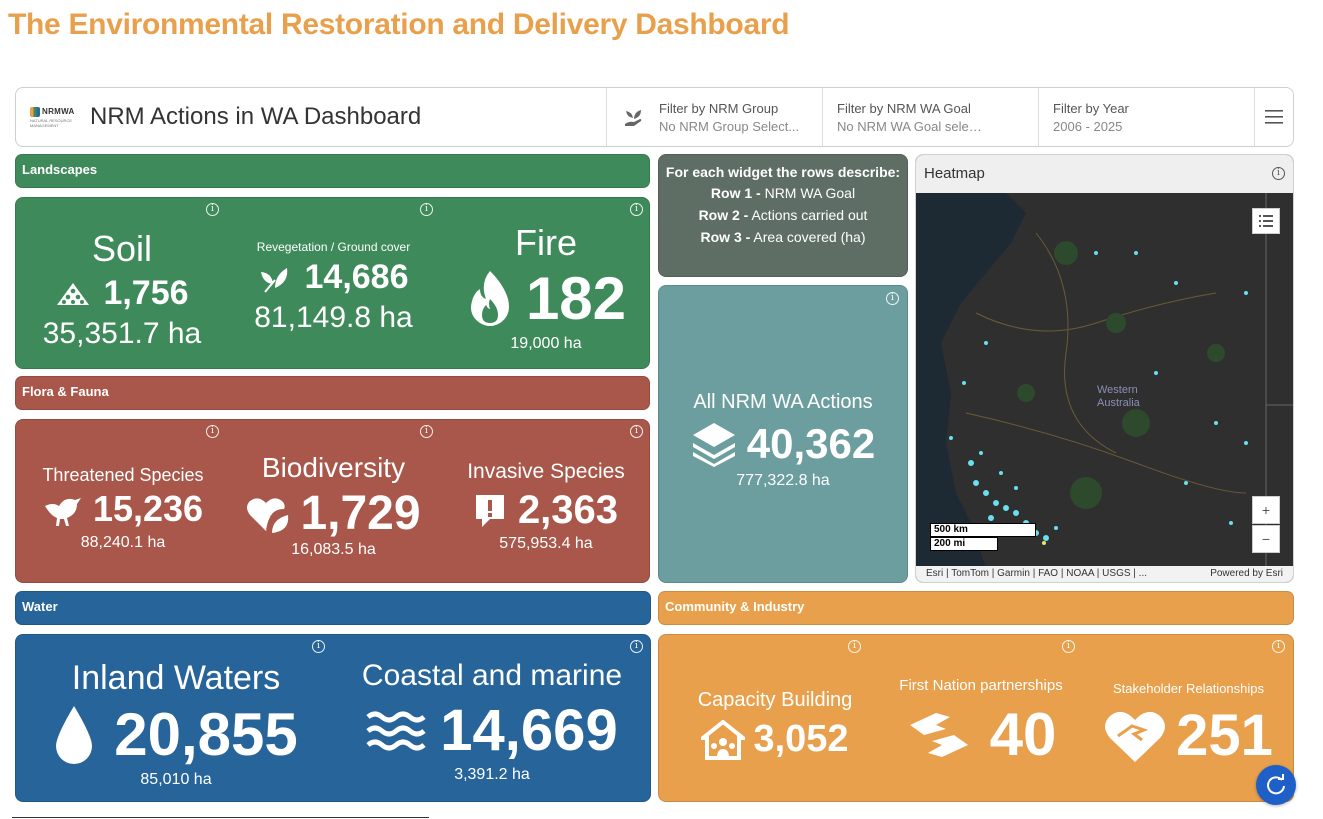 The image size is (1323, 819). Describe the element at coordinates (912, 126) in the screenshot. I see `filter-value: No NRM WA Goal selected` at that location.